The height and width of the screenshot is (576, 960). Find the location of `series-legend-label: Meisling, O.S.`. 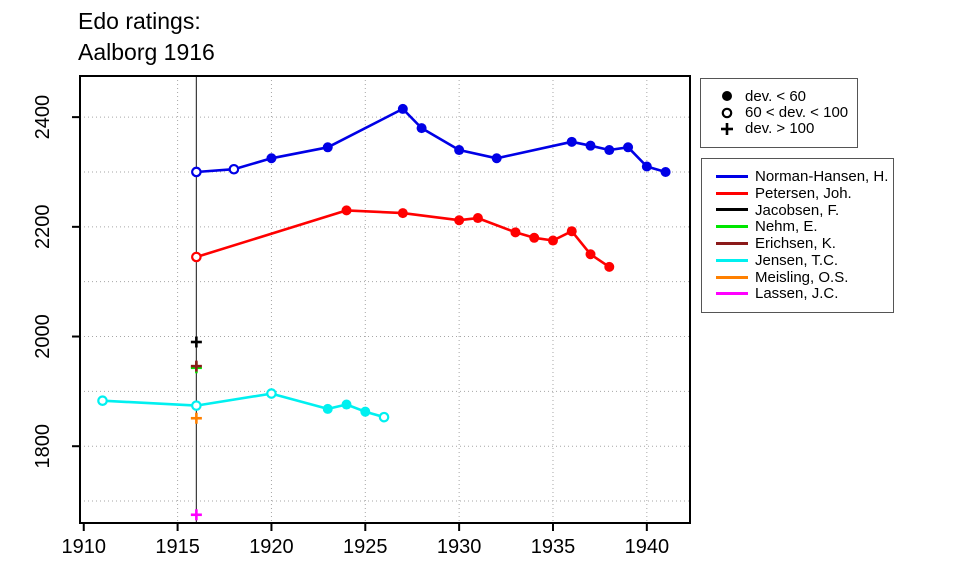

series-legend-label: Meisling, O.S. is located at coordinates (802, 277).